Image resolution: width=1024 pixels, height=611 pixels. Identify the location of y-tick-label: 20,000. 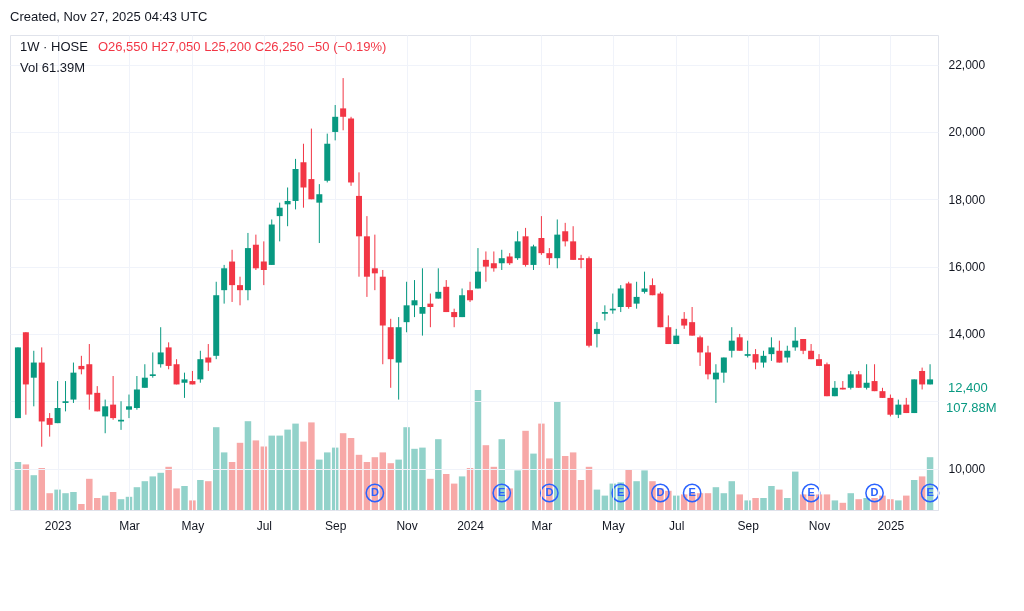
(967, 132).